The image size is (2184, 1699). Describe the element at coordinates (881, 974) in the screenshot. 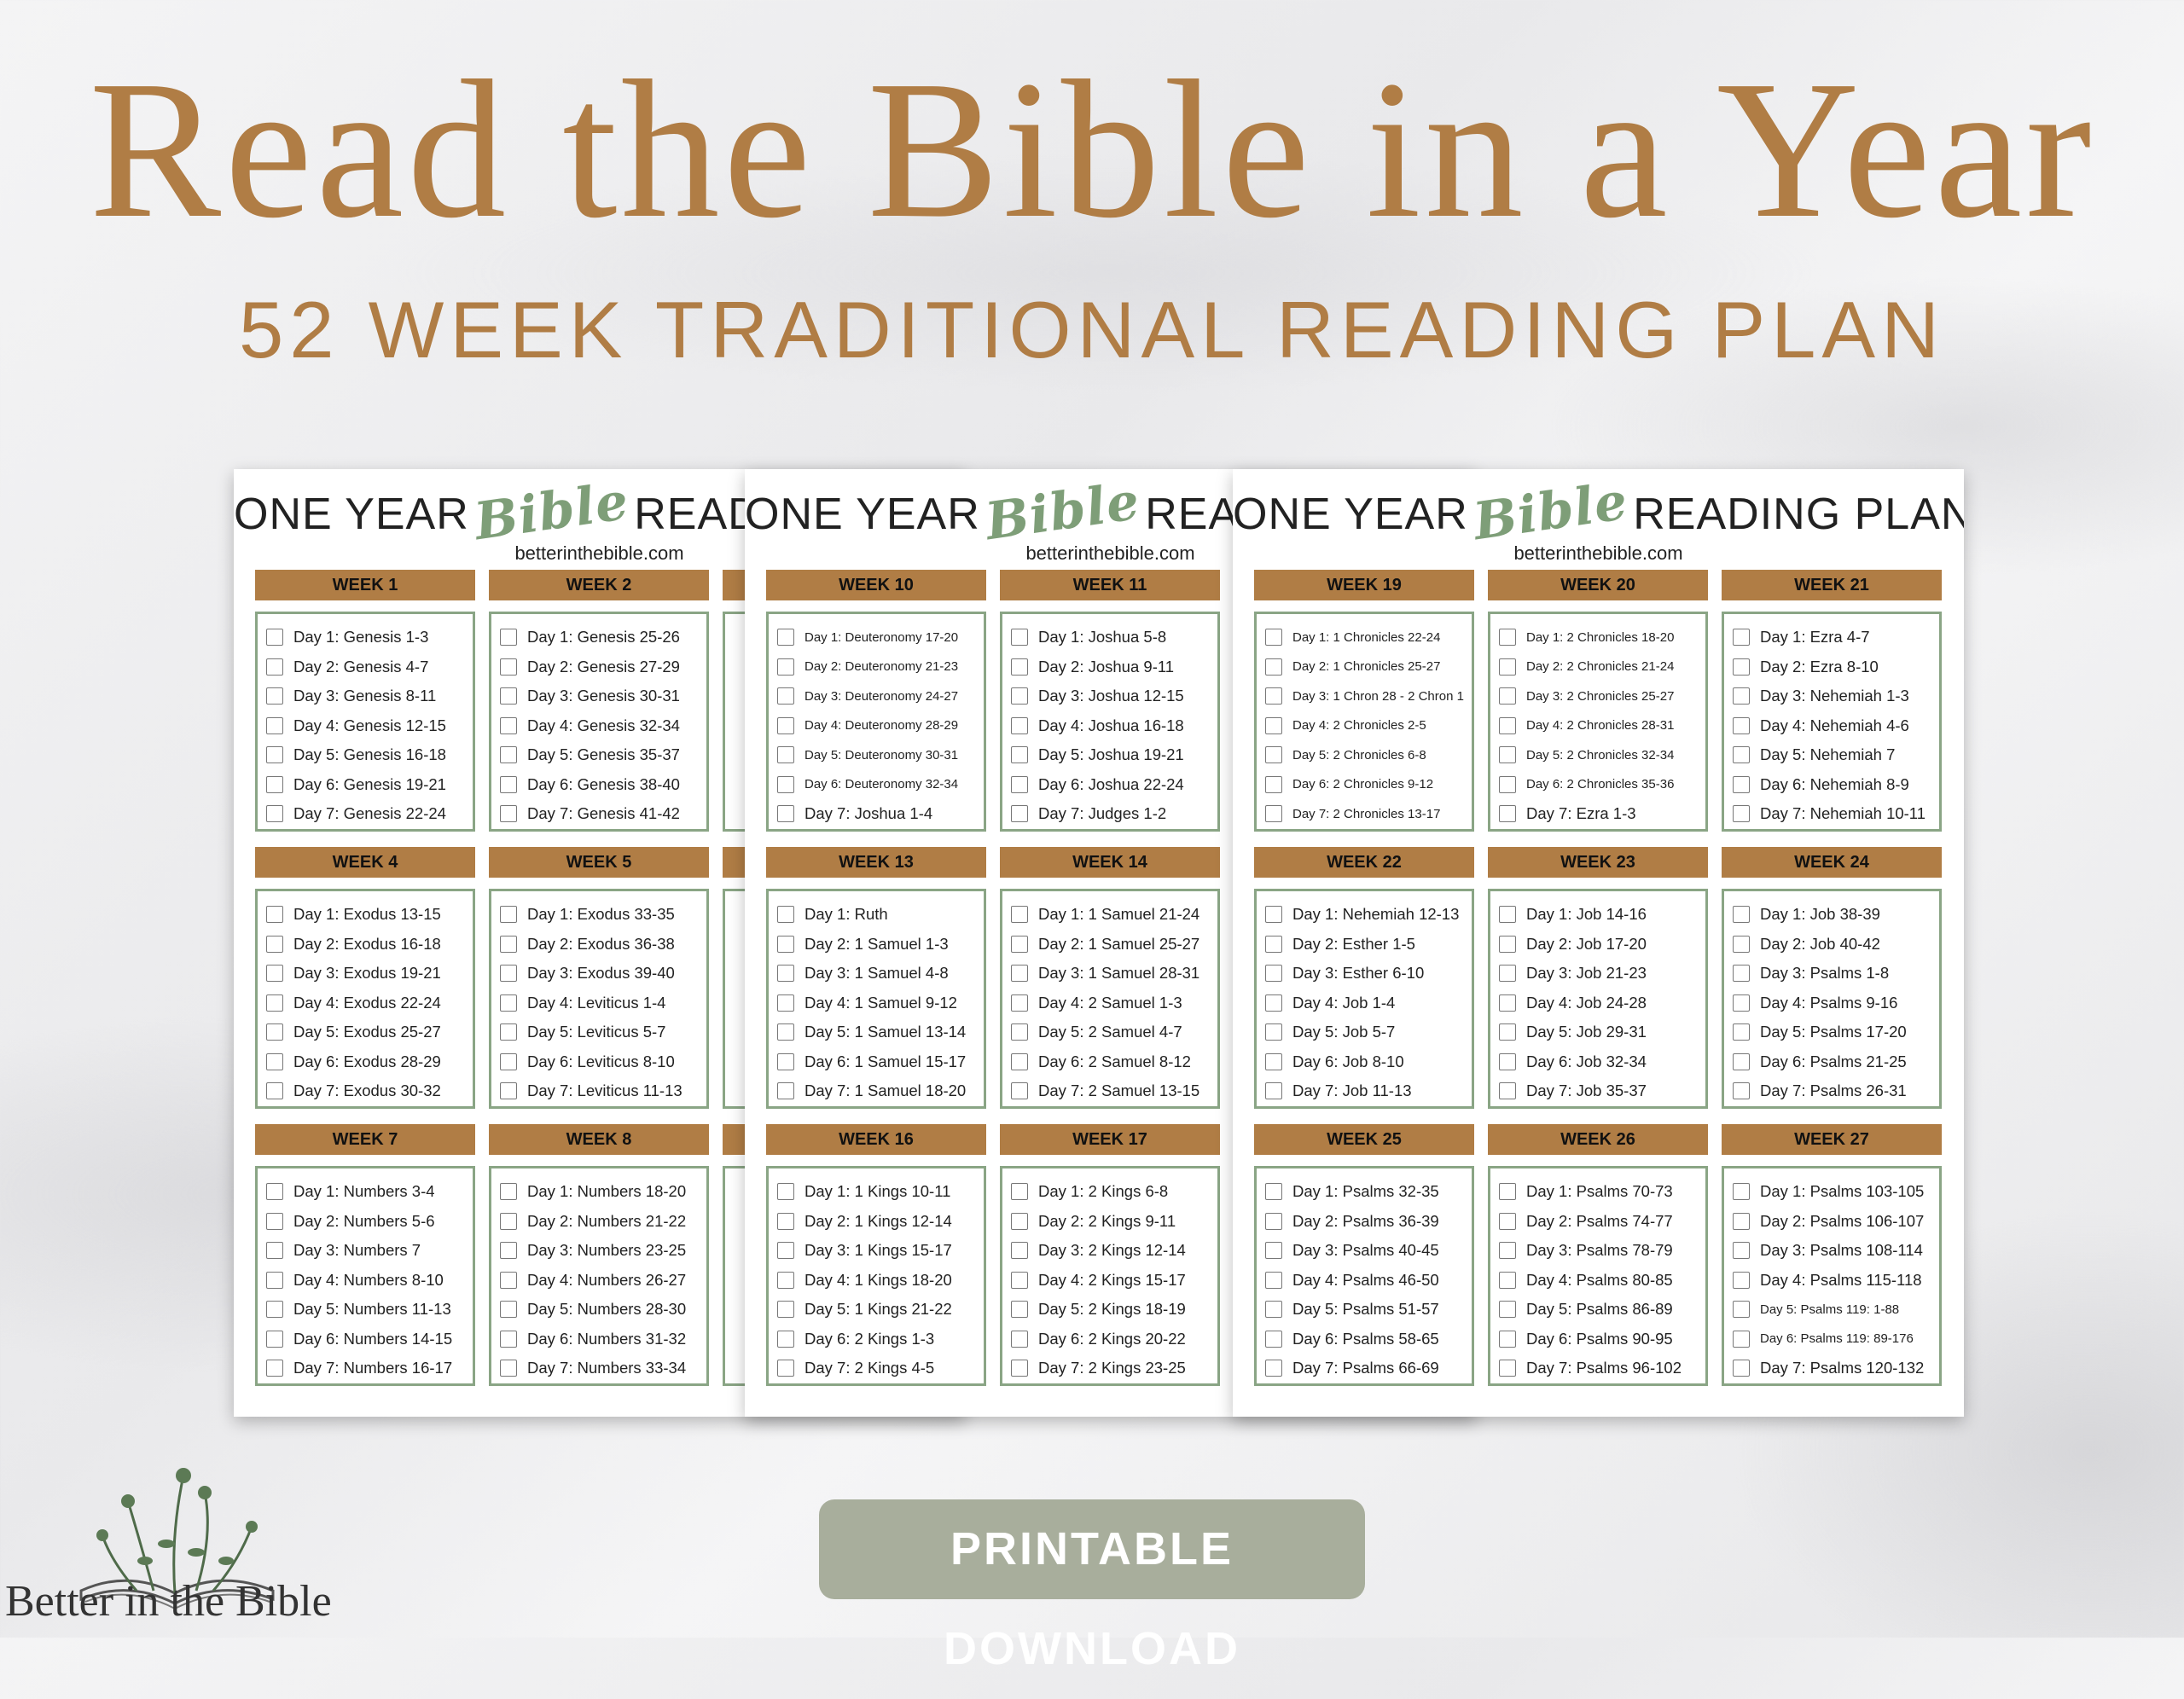

I see `day-item: Day 3: 1 Samuel 4-8` at that location.